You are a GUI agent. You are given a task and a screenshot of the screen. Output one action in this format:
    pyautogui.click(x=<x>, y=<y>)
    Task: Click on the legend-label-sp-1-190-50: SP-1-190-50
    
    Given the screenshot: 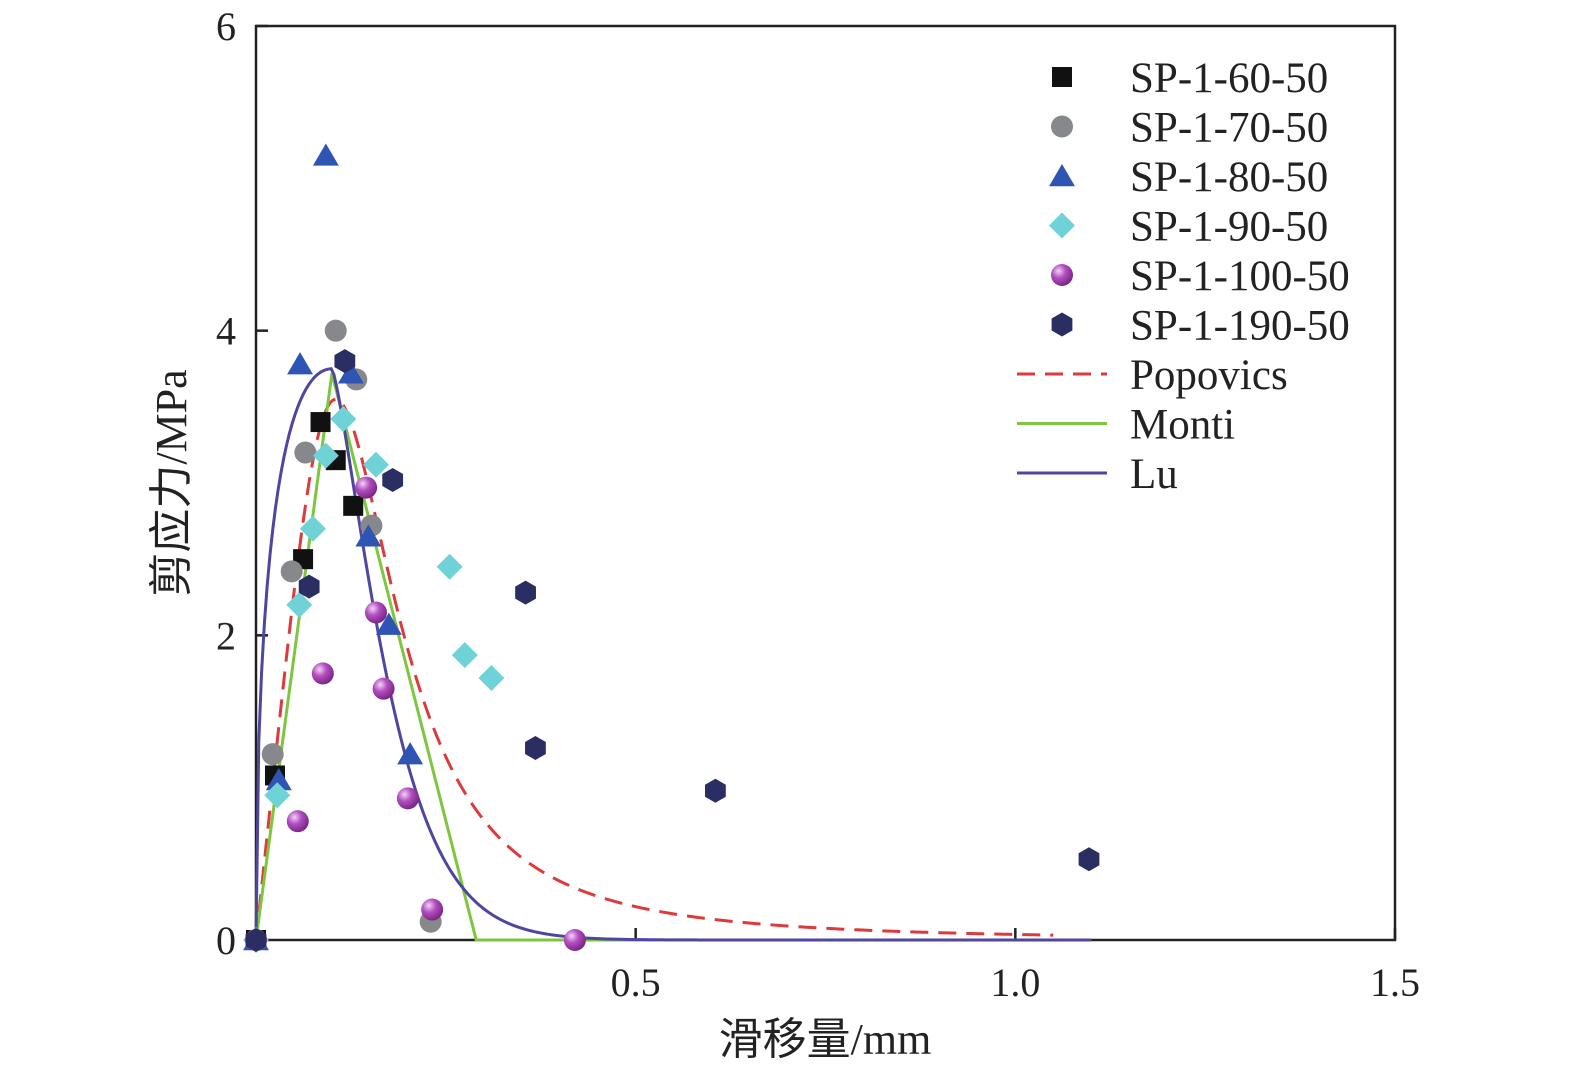 What is the action you would take?
    pyautogui.click(x=1240, y=326)
    